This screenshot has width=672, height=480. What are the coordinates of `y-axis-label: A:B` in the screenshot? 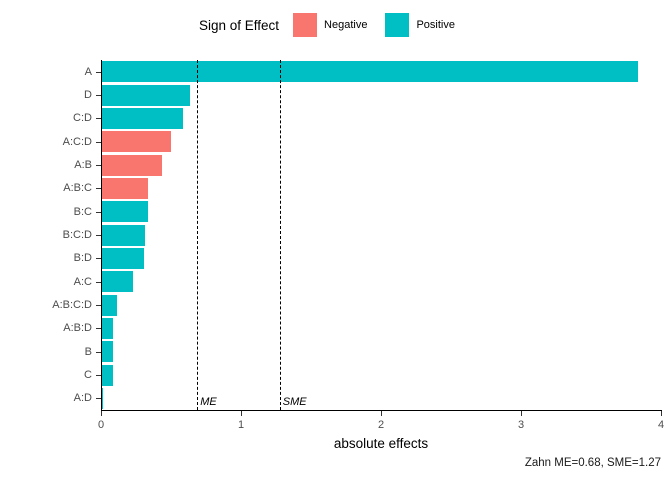 It's located at (83, 165).